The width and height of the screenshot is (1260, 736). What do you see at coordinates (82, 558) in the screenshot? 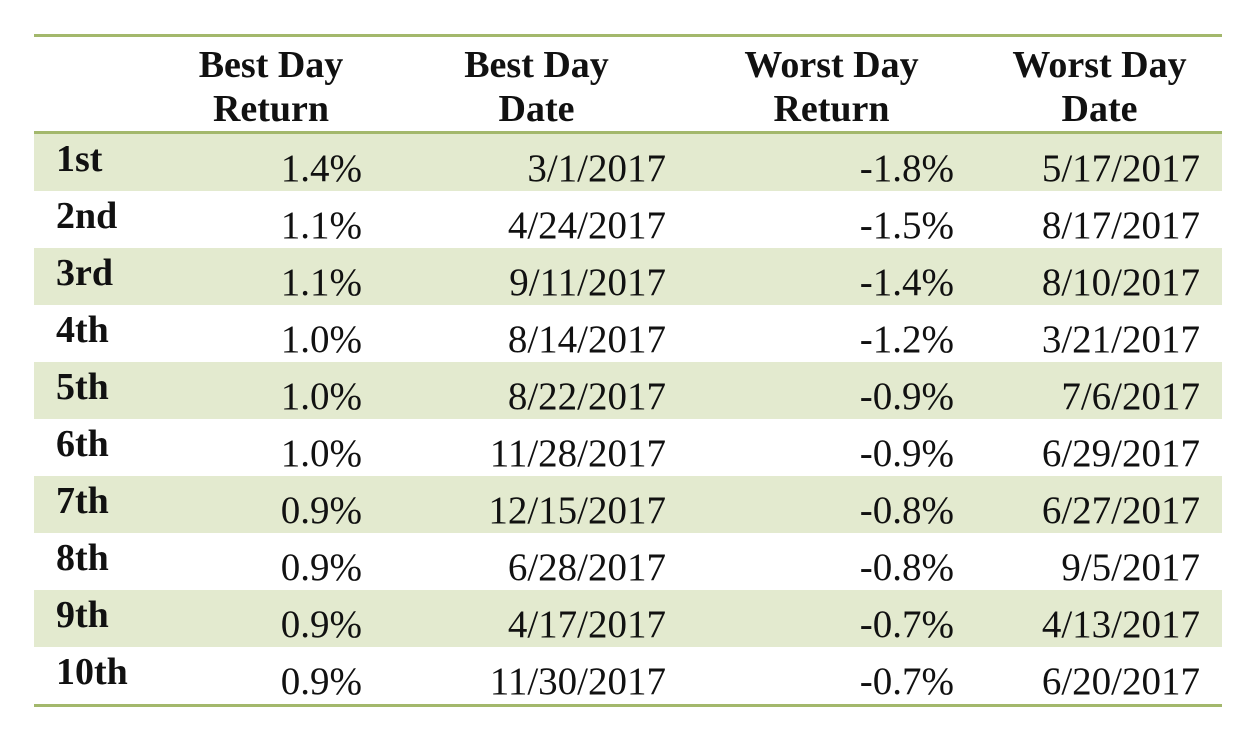
I see `rank-cell: 8th` at bounding box center [82, 558].